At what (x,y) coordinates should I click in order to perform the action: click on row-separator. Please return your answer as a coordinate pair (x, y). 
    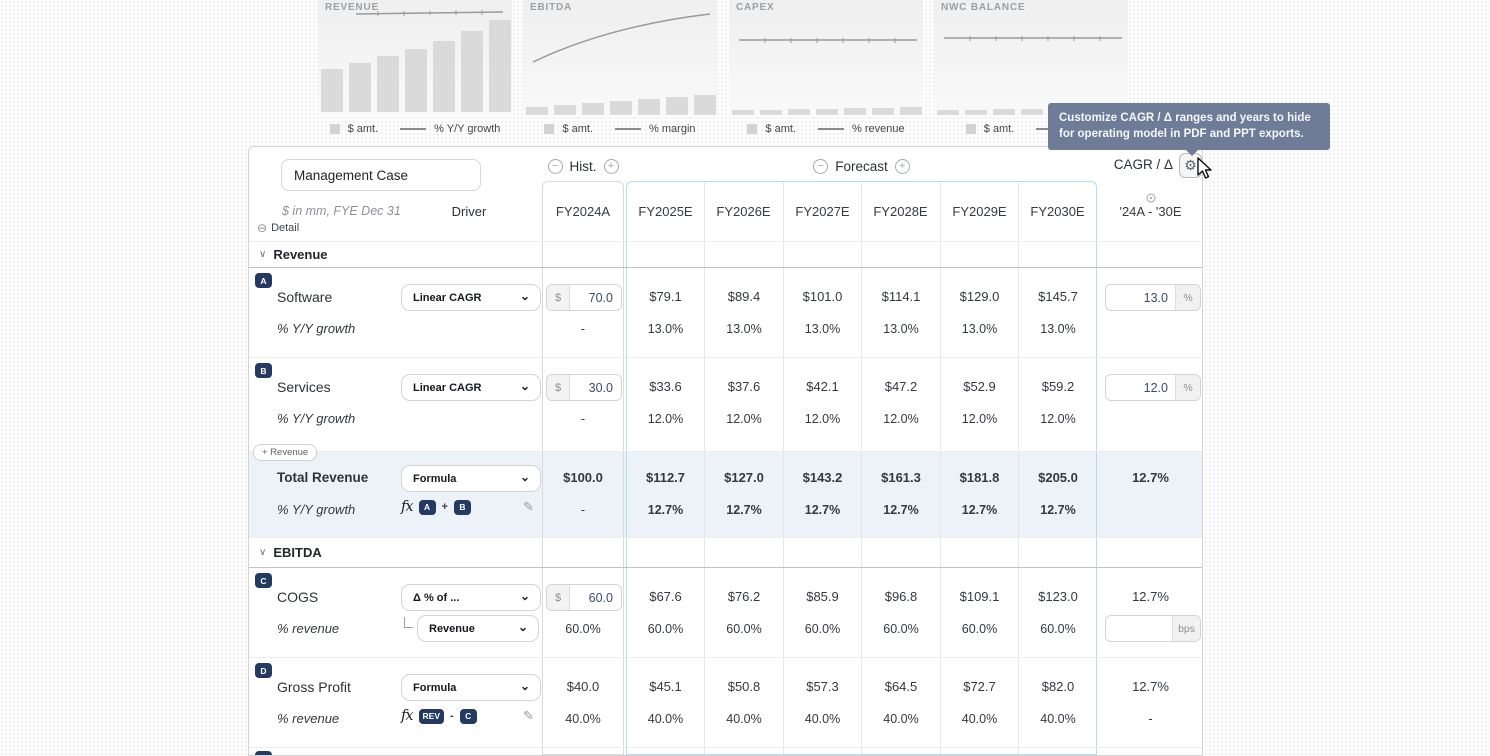
    Looking at the image, I should click on (725, 357).